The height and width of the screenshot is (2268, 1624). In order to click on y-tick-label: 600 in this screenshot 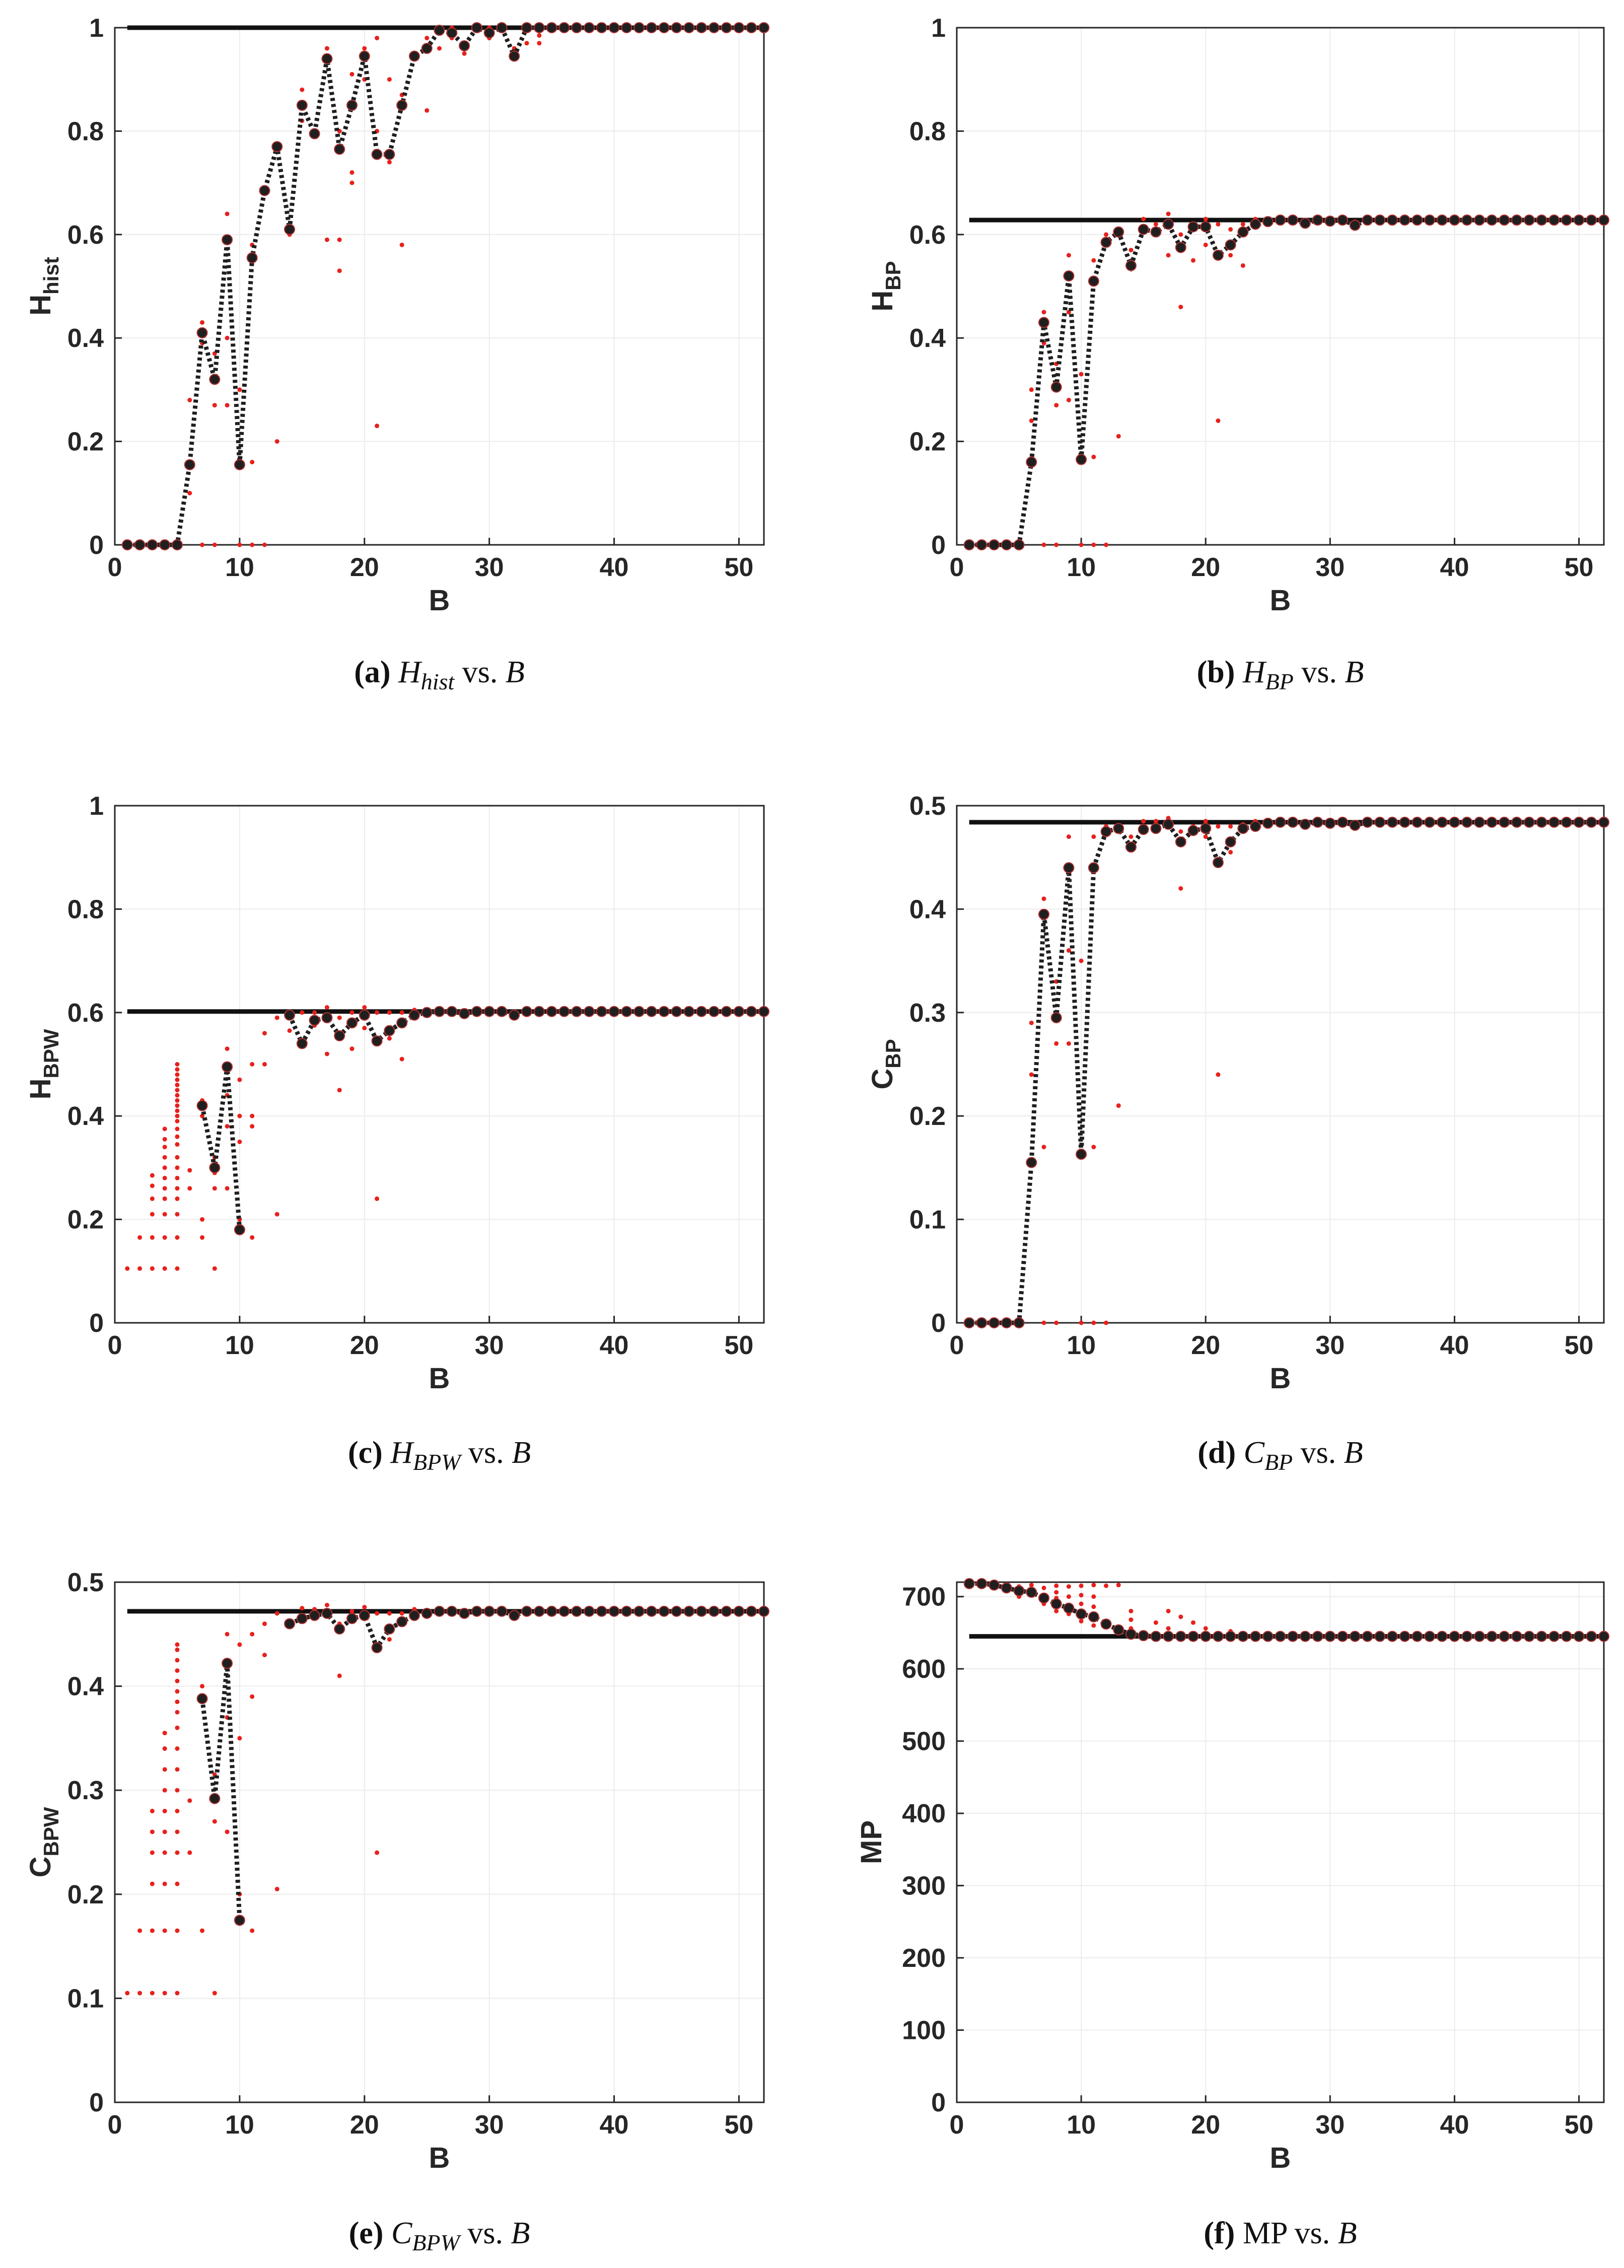, I will do `click(924, 1669)`.